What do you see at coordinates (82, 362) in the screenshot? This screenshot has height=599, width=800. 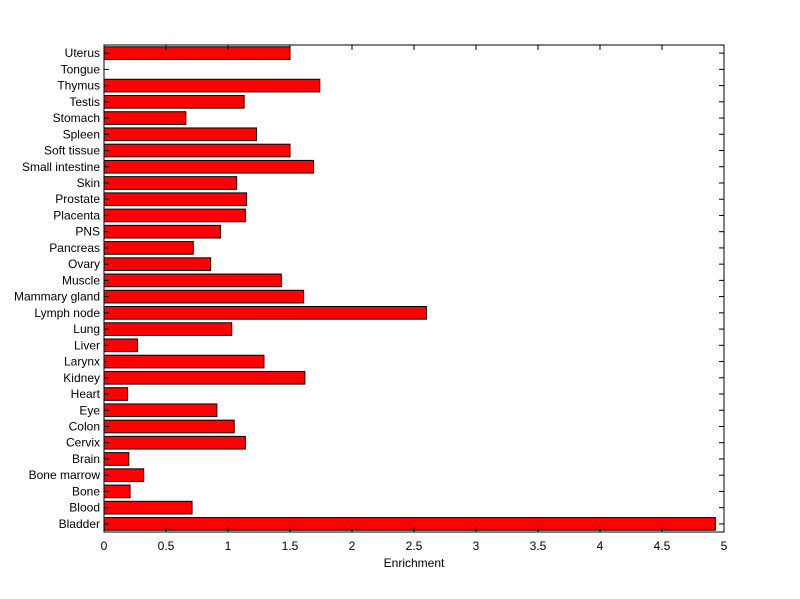 I see `y-tick-label-larynx: Larynx` at bounding box center [82, 362].